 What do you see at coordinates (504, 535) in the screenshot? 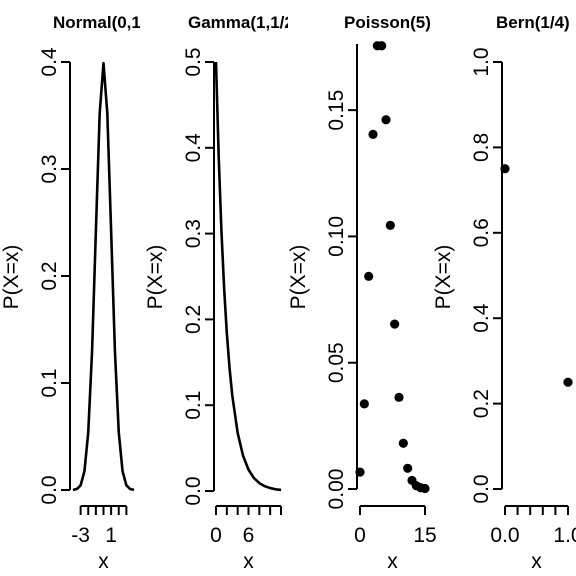
I see `x-tick-label: 0.0` at bounding box center [504, 535].